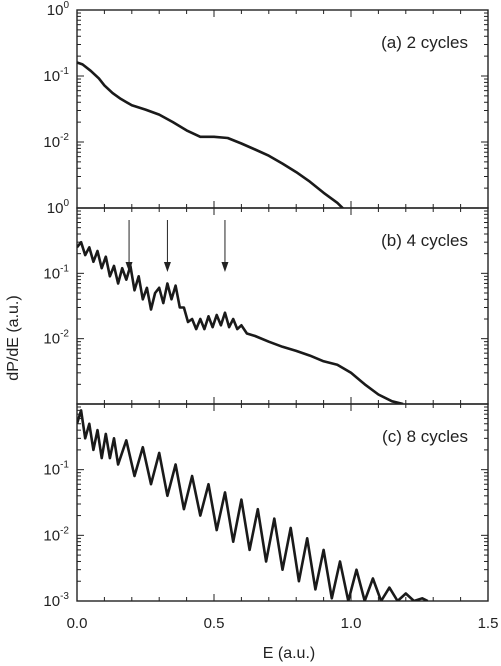  I want to click on panel-label: (a) 2 cycles, so click(424, 42).